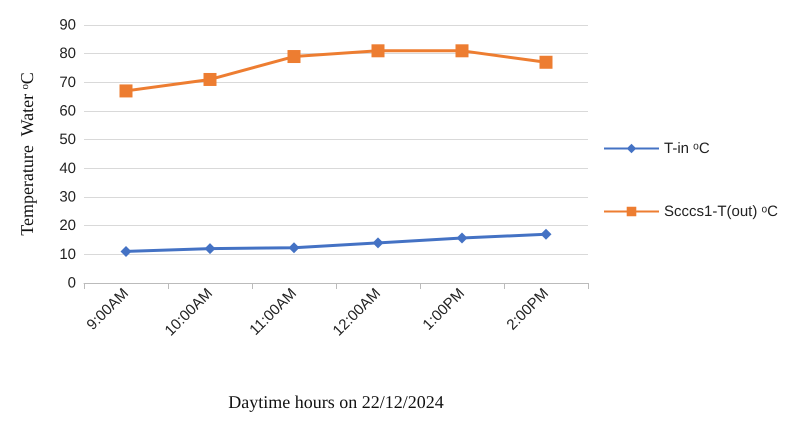 The width and height of the screenshot is (800, 425). What do you see at coordinates (67, 111) in the screenshot?
I see `y-tick-label: 60` at bounding box center [67, 111].